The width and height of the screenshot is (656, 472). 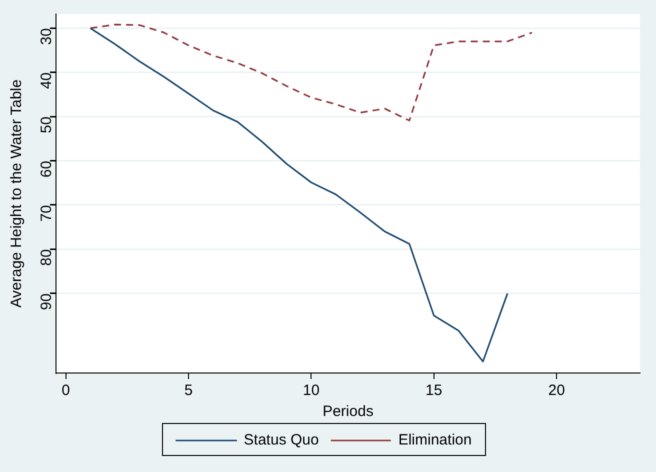 I want to click on y-tick-label: 80, so click(x=47, y=257).